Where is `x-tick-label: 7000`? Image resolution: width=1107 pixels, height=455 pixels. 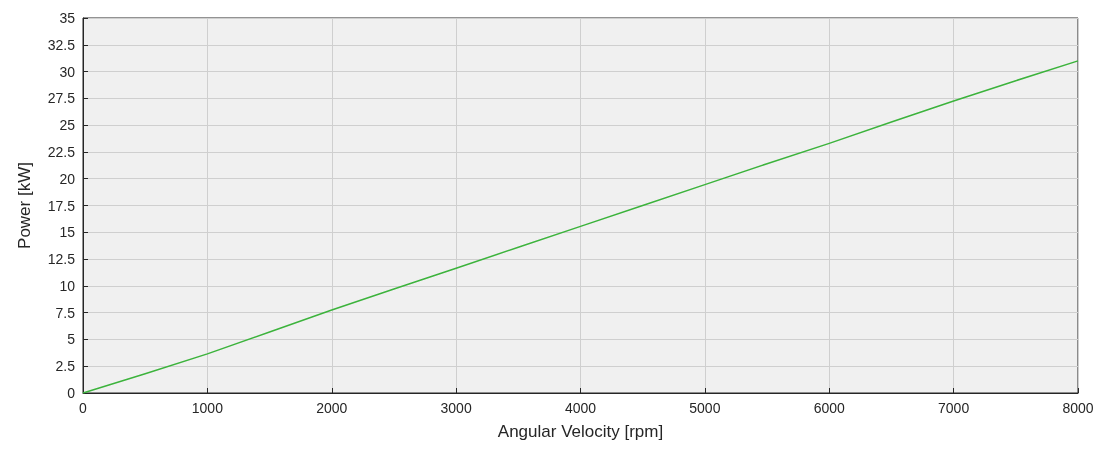 x-tick-label: 7000 is located at coordinates (954, 408).